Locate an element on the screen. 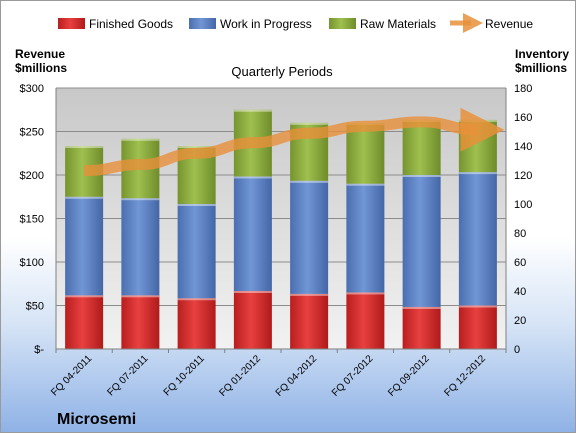  revenue-line-series is located at coordinates (294, 142).